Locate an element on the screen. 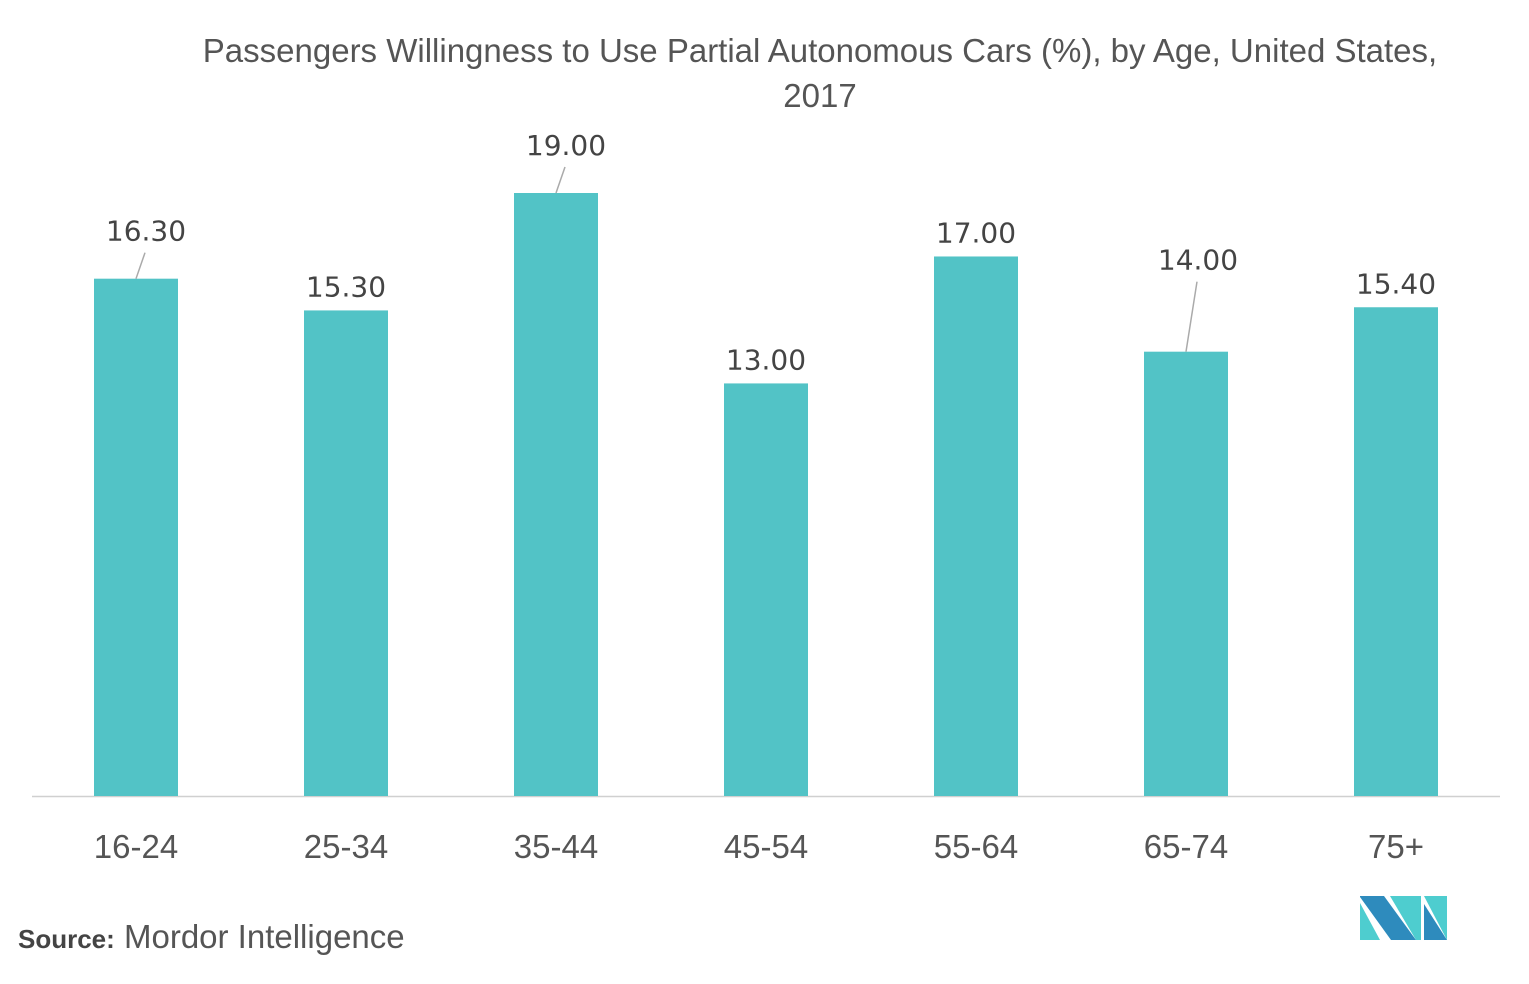  x-tick-label: 25-34 is located at coordinates (346, 846).